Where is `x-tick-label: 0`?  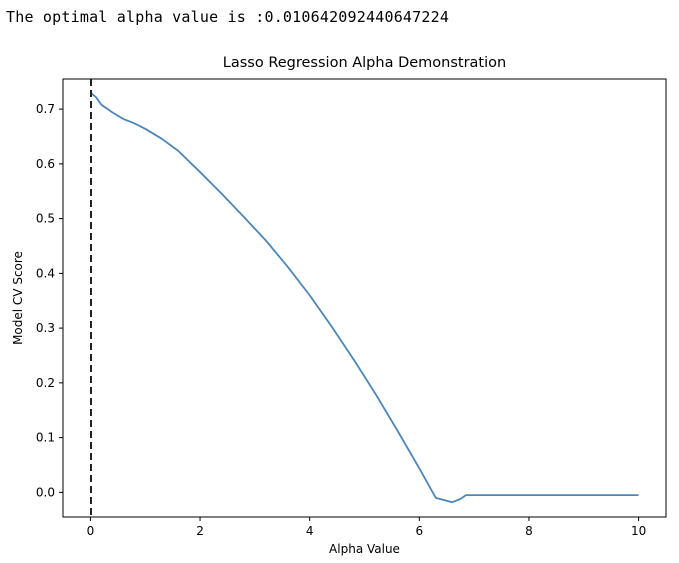 x-tick-label: 0 is located at coordinates (91, 531).